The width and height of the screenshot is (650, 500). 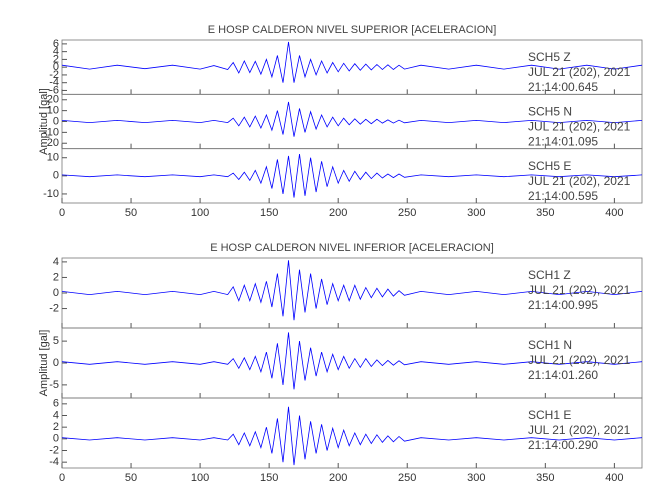 I want to click on y-tick-label: -6, so click(x=54, y=90).